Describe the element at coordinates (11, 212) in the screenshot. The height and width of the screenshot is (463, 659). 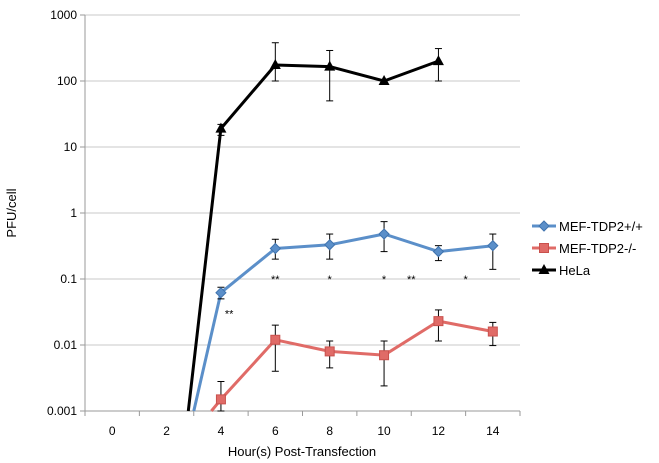
I see `y-axis-label: PFU/cell` at that location.